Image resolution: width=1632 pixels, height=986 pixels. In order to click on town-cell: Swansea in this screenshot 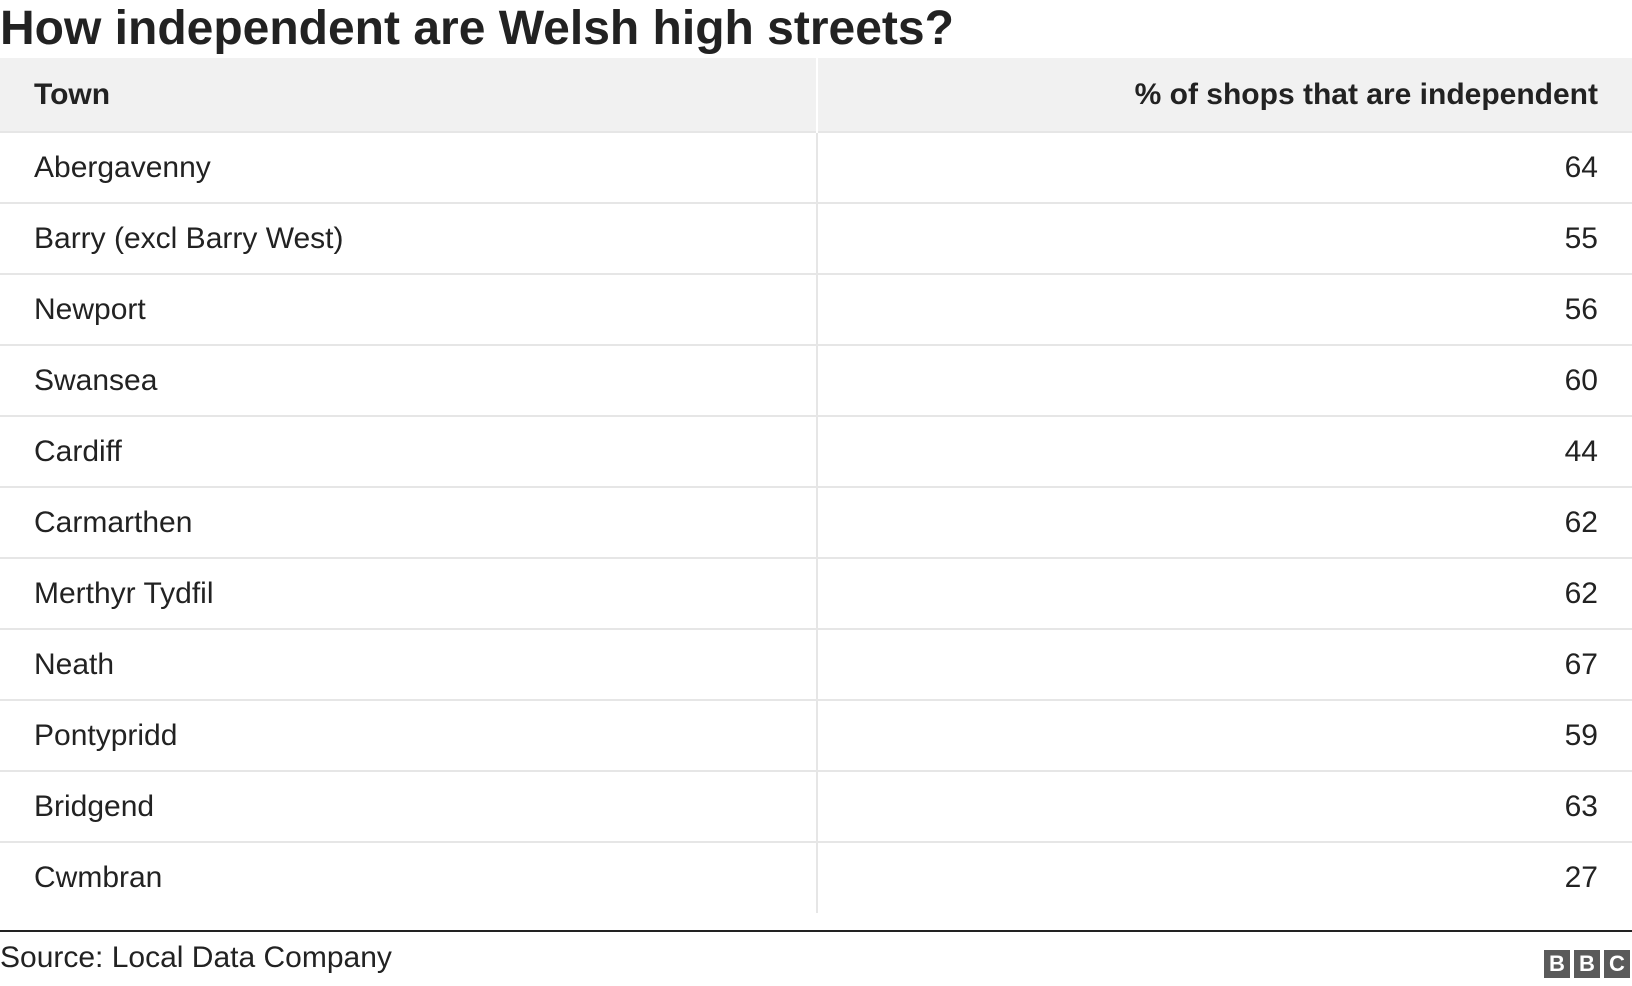, I will do `click(409, 380)`.